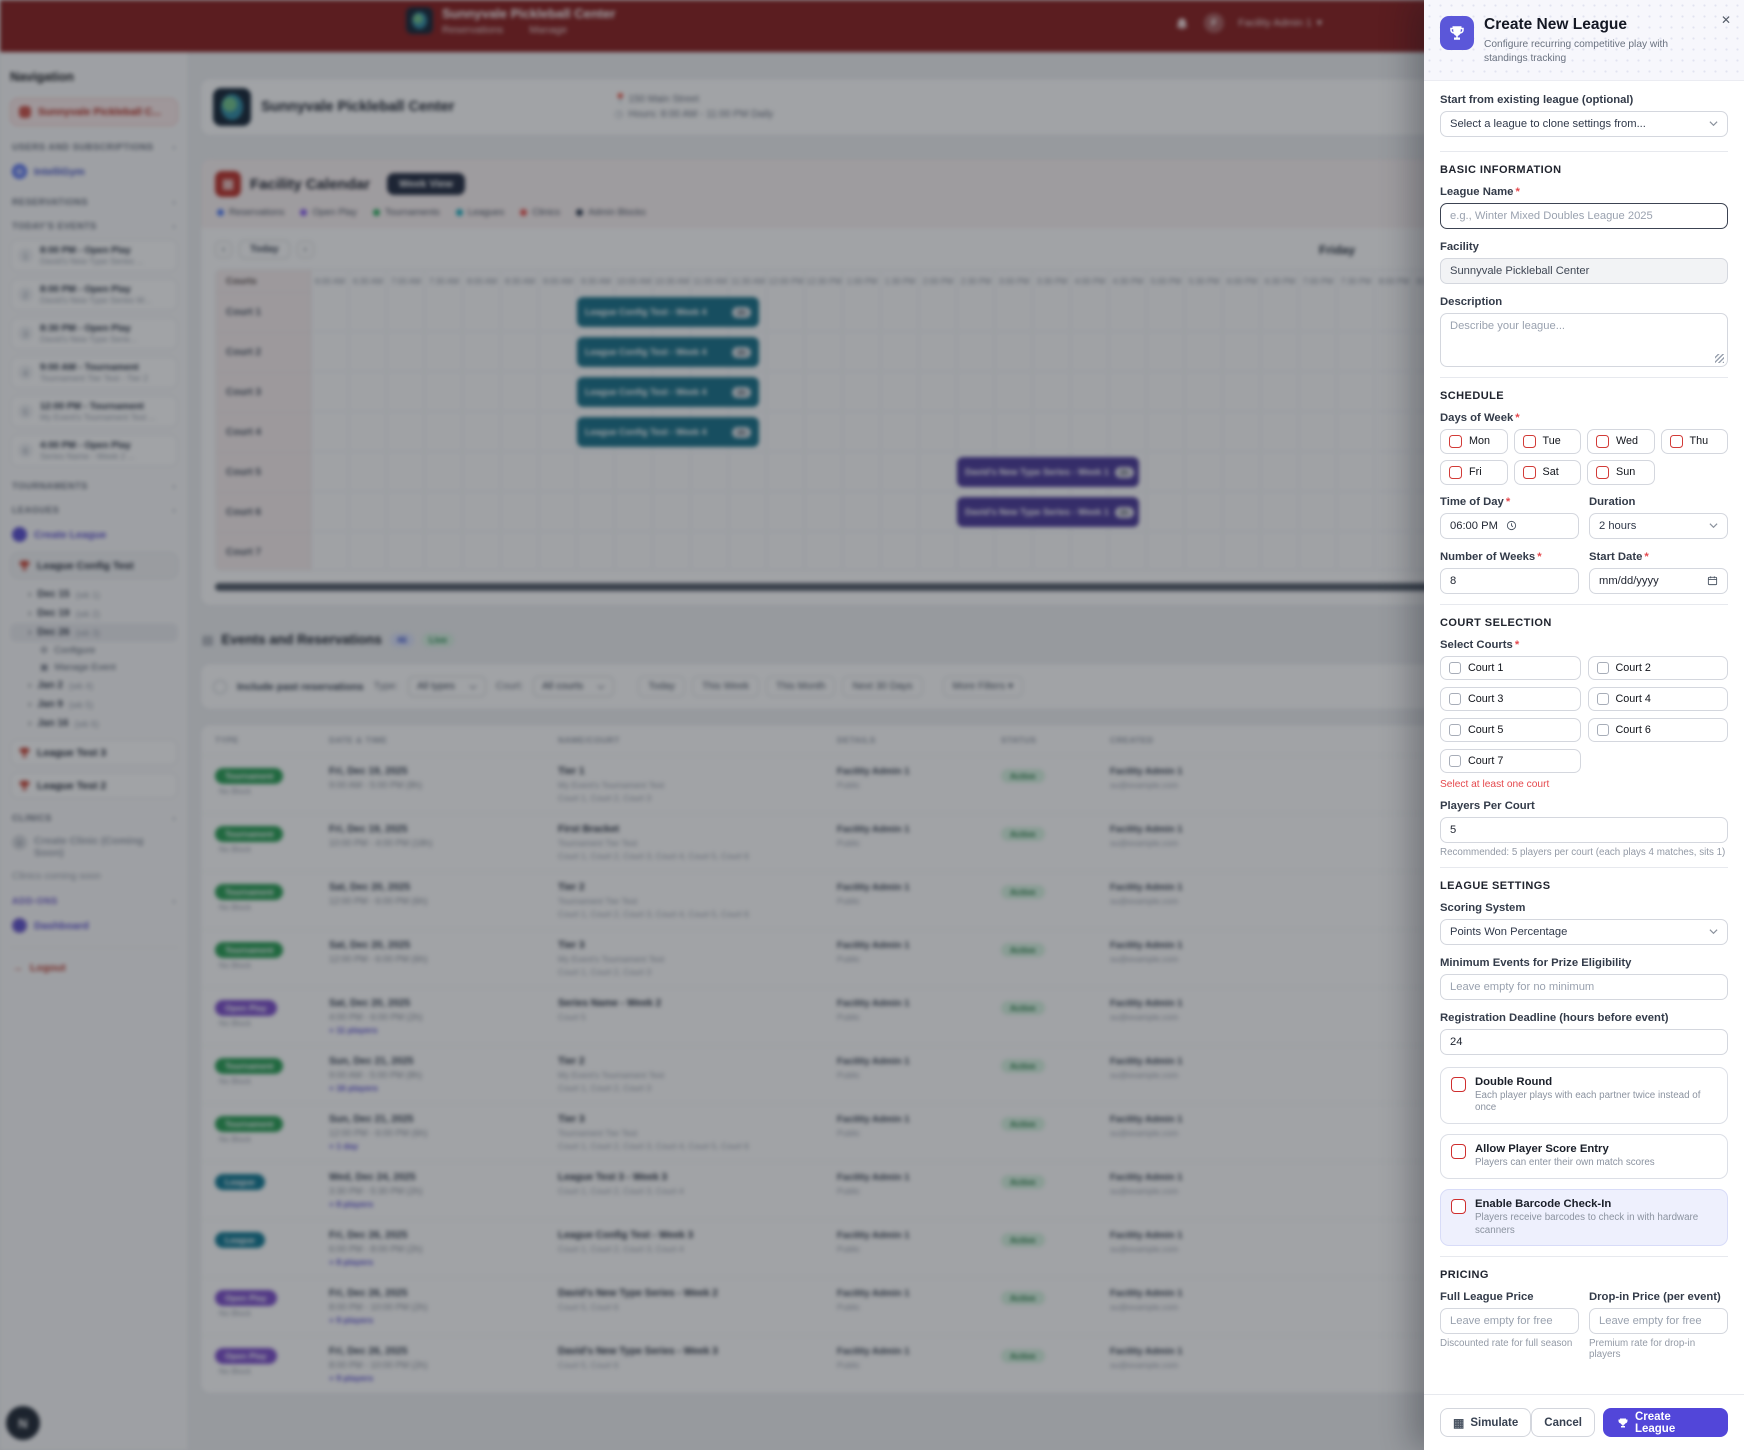 The image size is (1744, 1450). Describe the element at coordinates (94, 594) in the screenshot. I see `league-week-row: › Dec 15 (wk 1)` at that location.